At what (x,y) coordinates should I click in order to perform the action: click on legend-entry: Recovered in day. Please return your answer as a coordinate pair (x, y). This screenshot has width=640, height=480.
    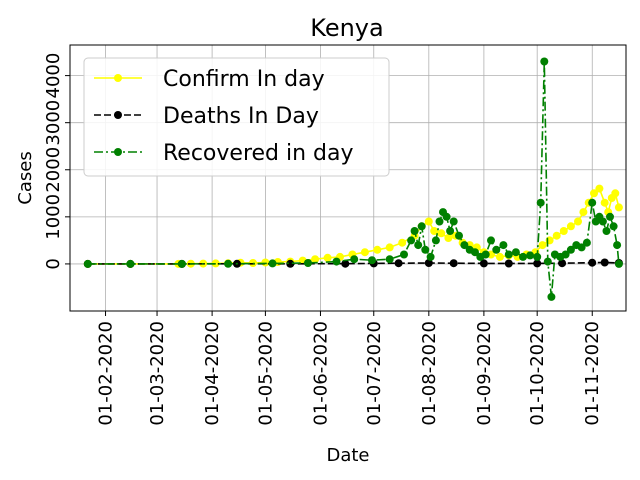
    Looking at the image, I should click on (224, 153).